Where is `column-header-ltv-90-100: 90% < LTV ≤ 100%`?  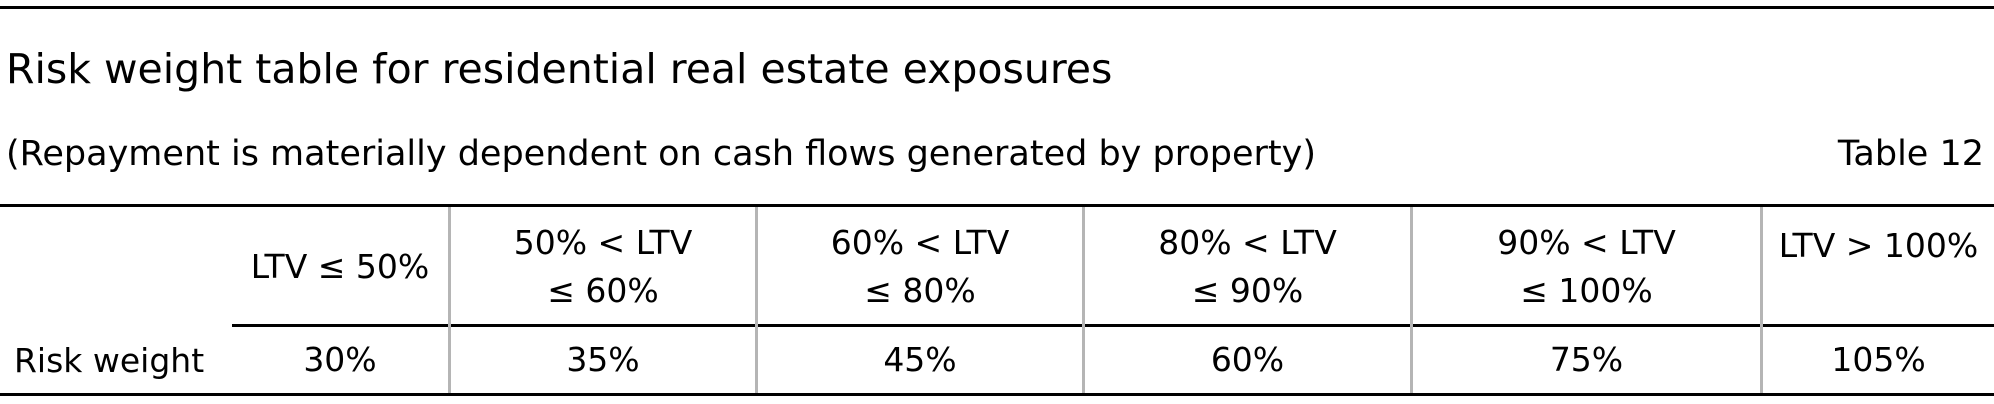 column-header-ltv-90-100: 90% < LTV ≤ 100% is located at coordinates (1586, 267).